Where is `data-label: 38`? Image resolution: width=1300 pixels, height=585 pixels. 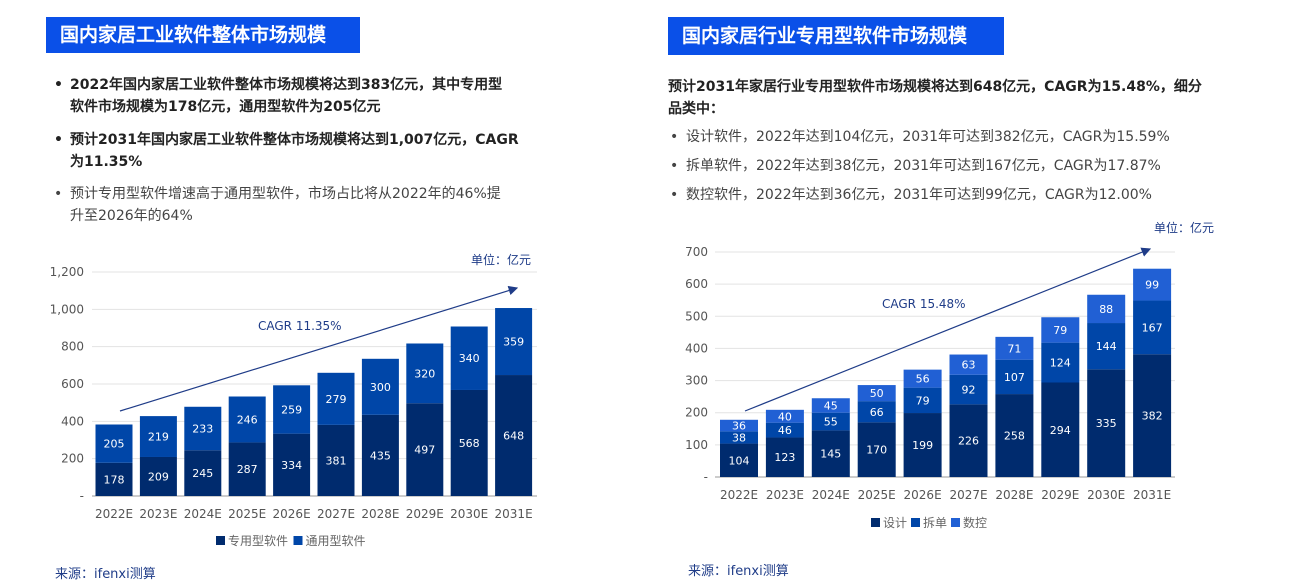 data-label: 38 is located at coordinates (739, 437).